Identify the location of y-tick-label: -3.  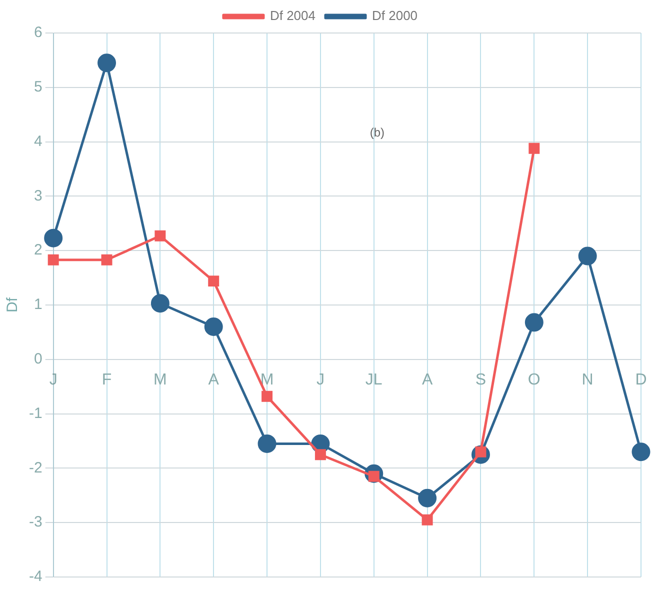
(35, 522).